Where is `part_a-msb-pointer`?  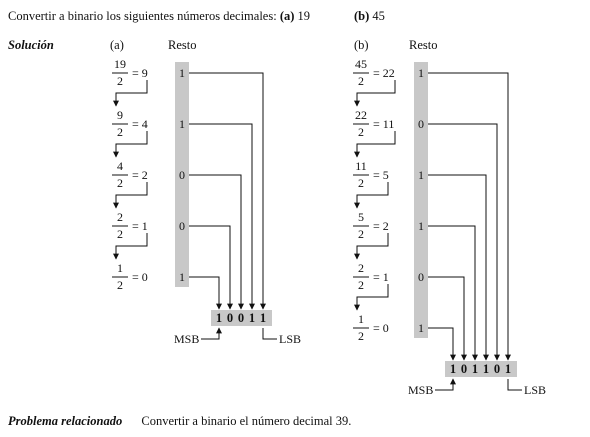
part_a-msb-pointer is located at coordinates (211, 333).